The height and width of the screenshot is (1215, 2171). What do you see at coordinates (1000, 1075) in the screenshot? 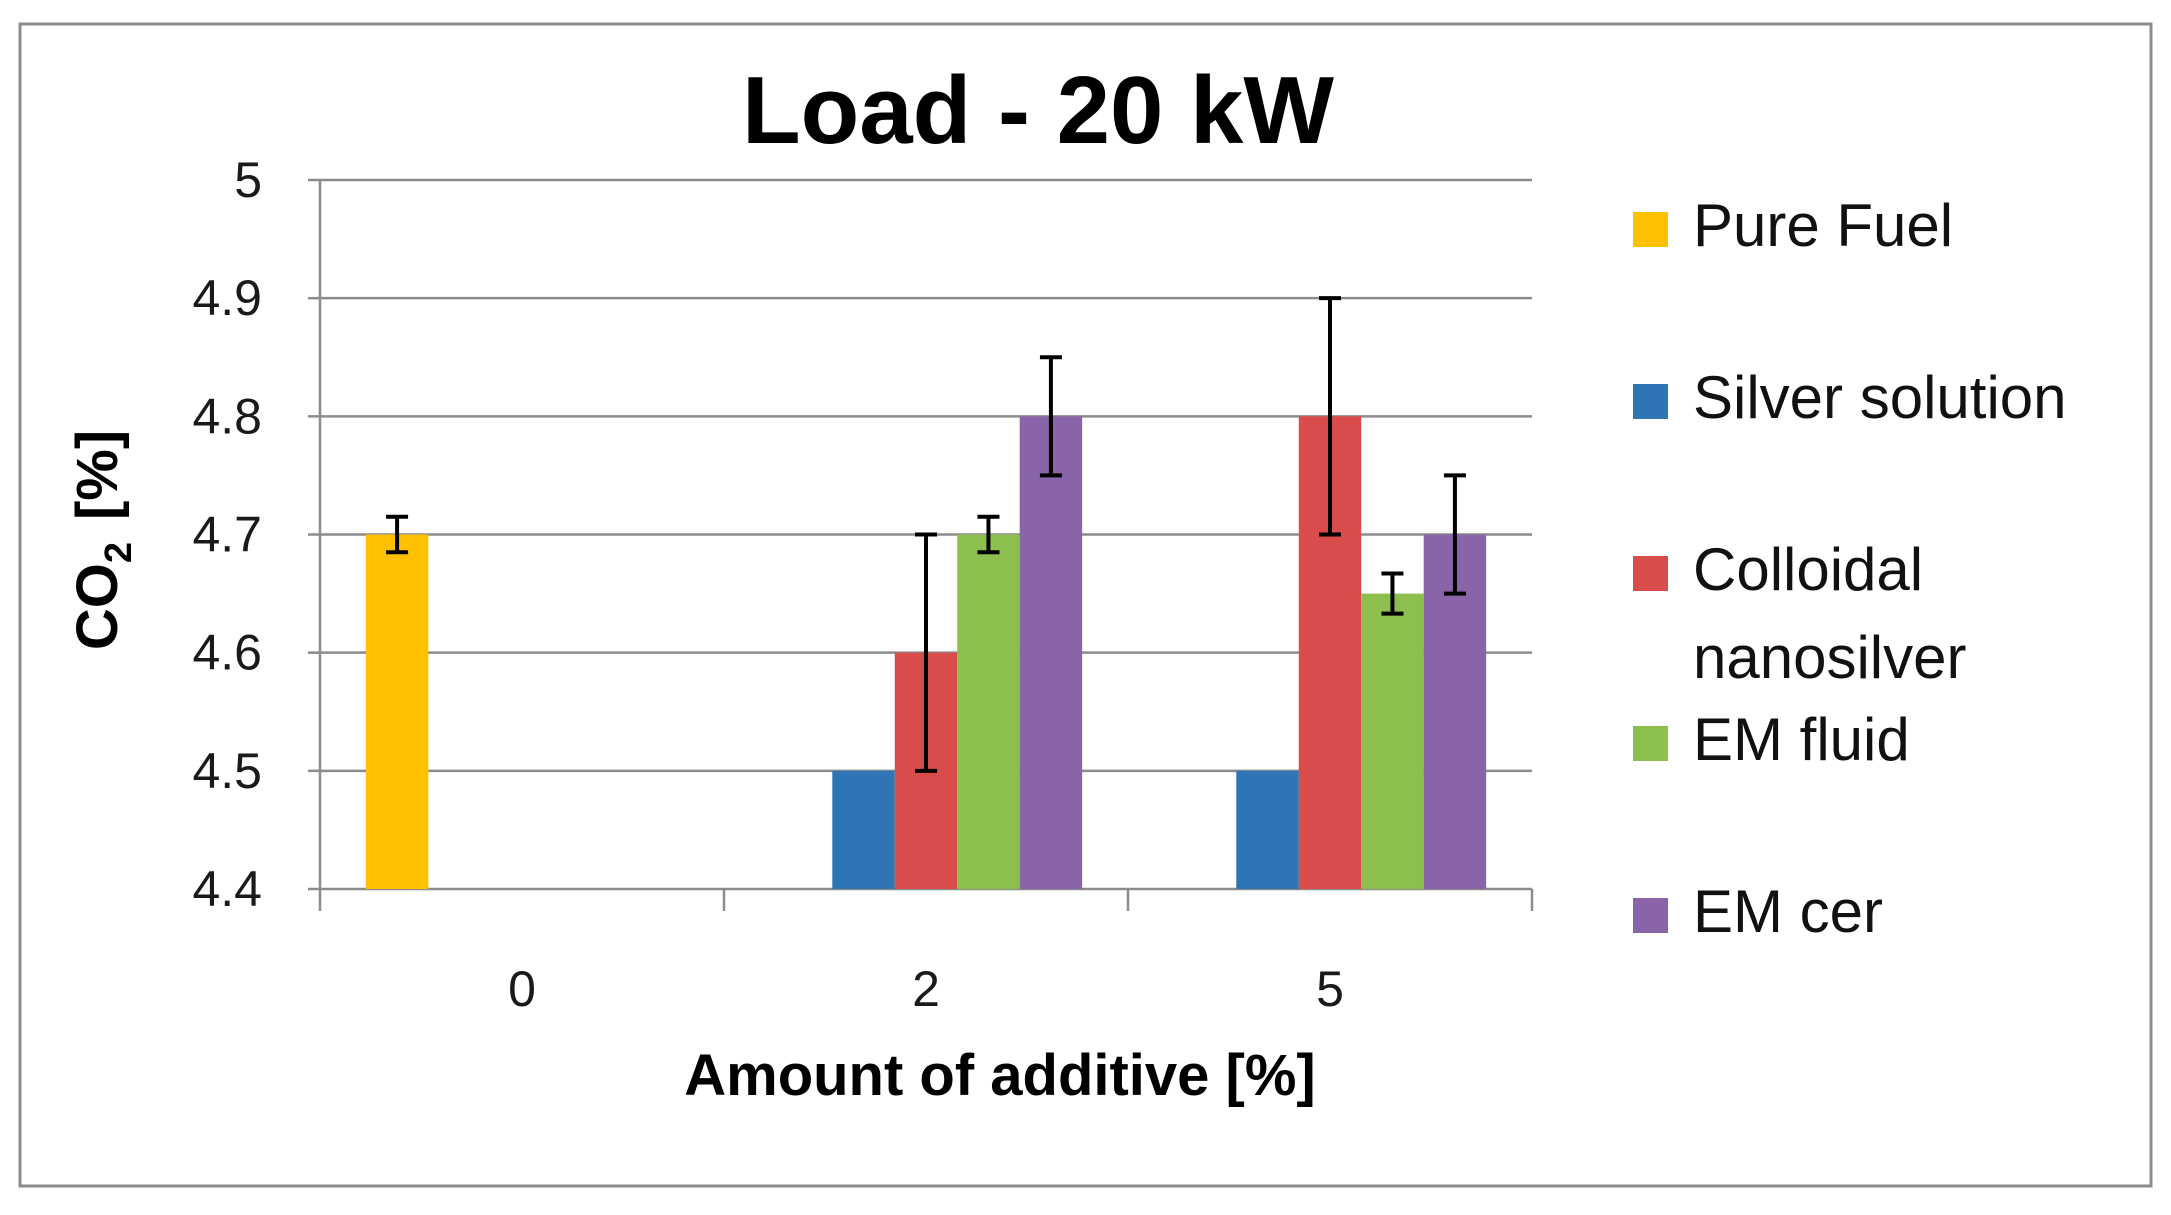
I see `x-axis-label: Amount of additive [%]` at bounding box center [1000, 1075].